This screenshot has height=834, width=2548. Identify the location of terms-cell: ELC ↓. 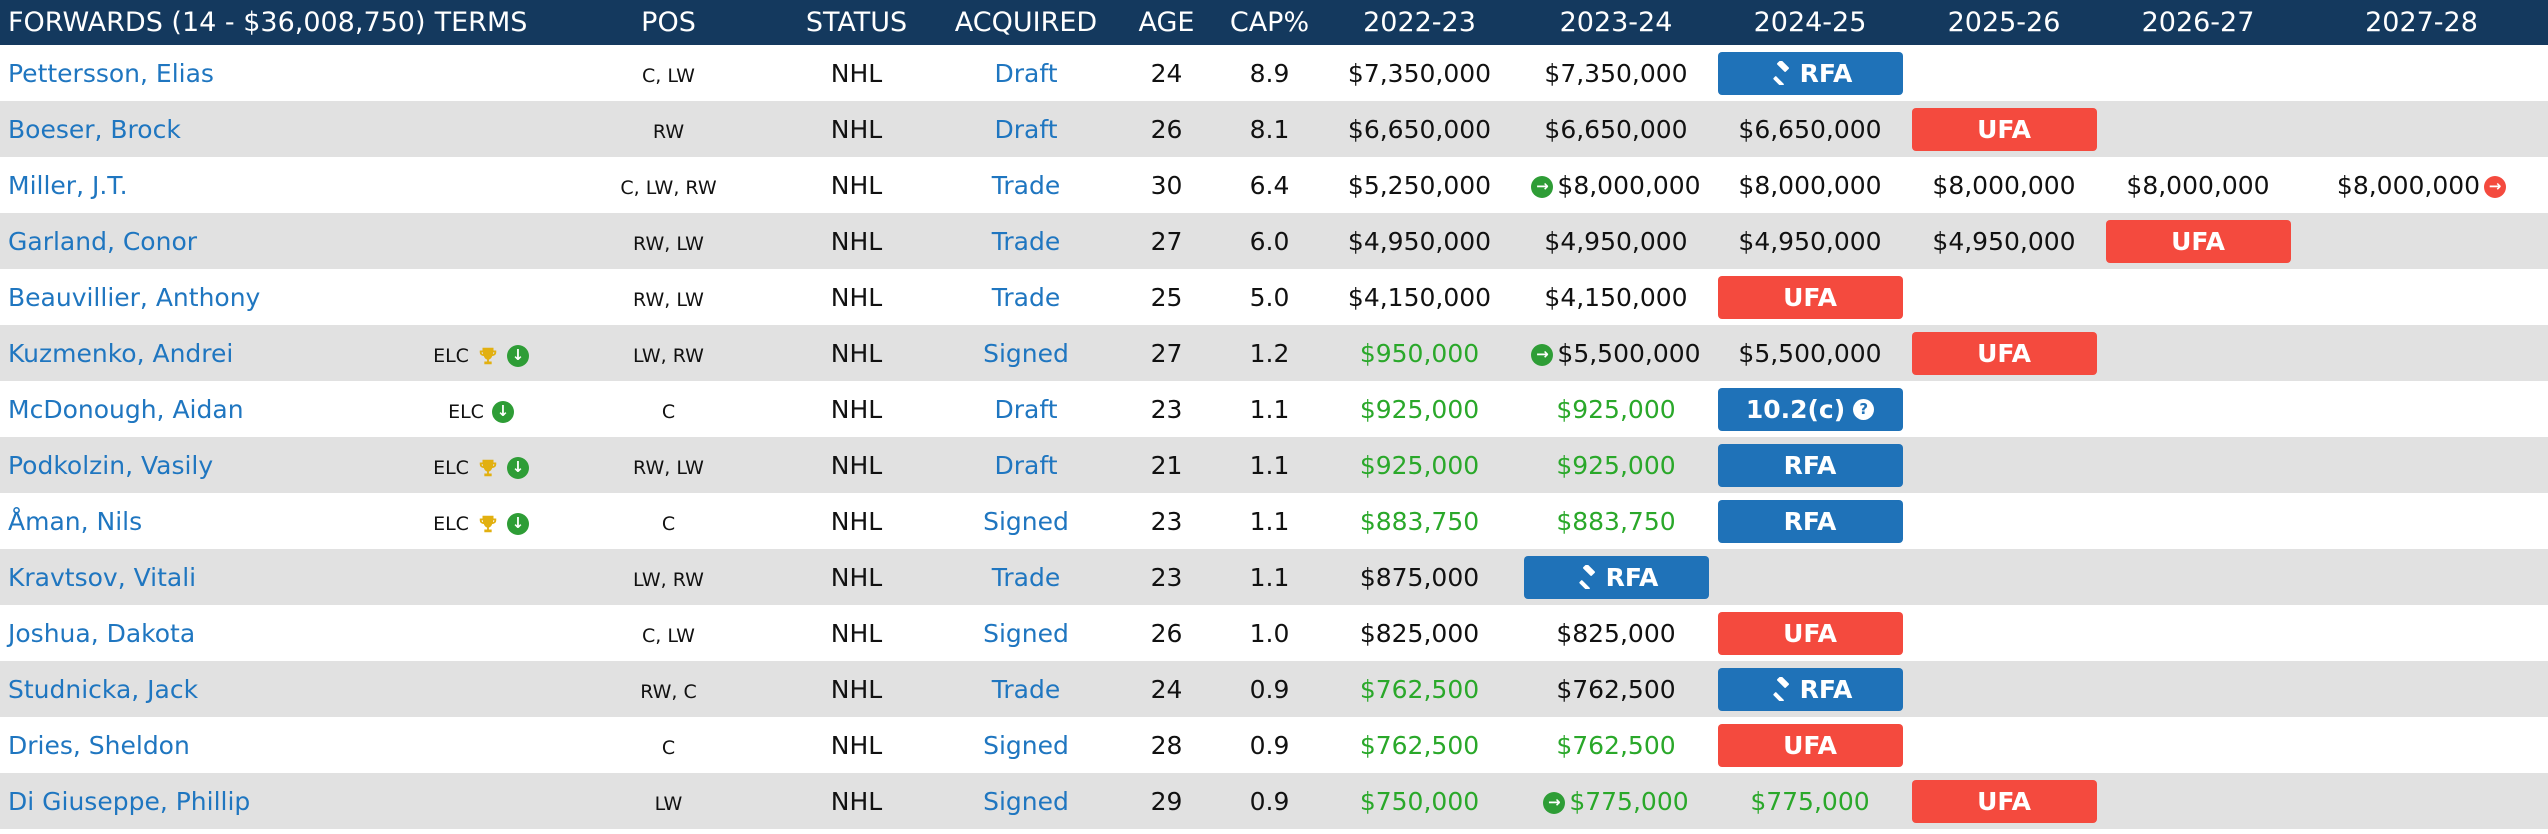
(481, 353).